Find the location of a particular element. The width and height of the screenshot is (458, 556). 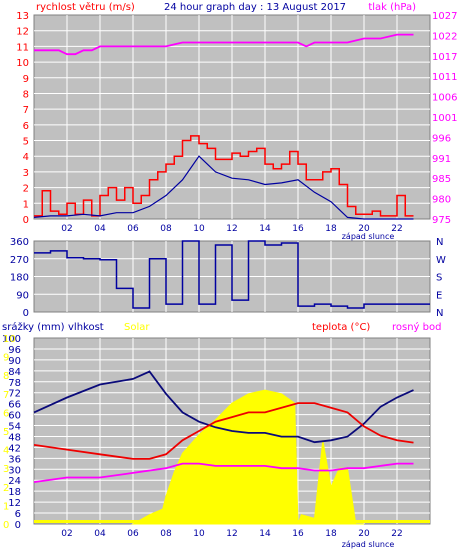

wind-y-tick-label: 0 is located at coordinates (26, 220).